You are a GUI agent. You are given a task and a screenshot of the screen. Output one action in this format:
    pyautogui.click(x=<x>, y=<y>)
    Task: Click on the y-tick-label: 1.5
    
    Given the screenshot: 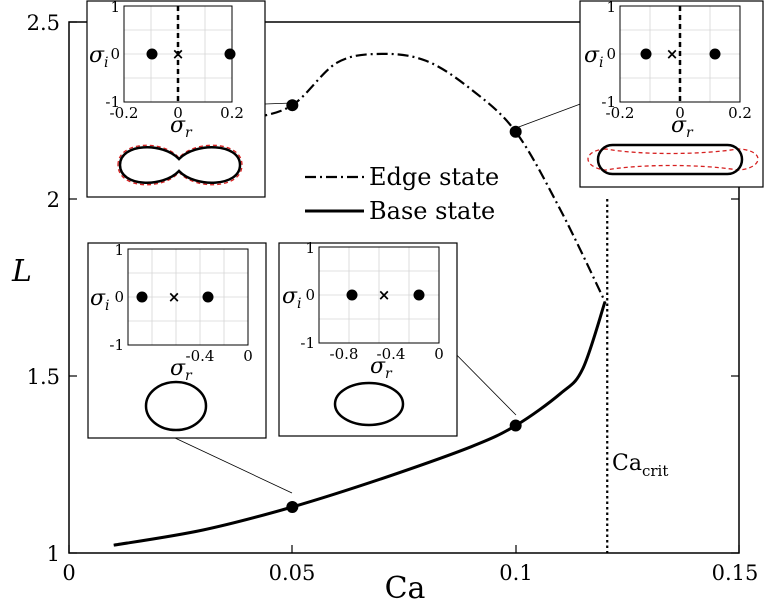 What is the action you would take?
    pyautogui.click(x=43, y=377)
    